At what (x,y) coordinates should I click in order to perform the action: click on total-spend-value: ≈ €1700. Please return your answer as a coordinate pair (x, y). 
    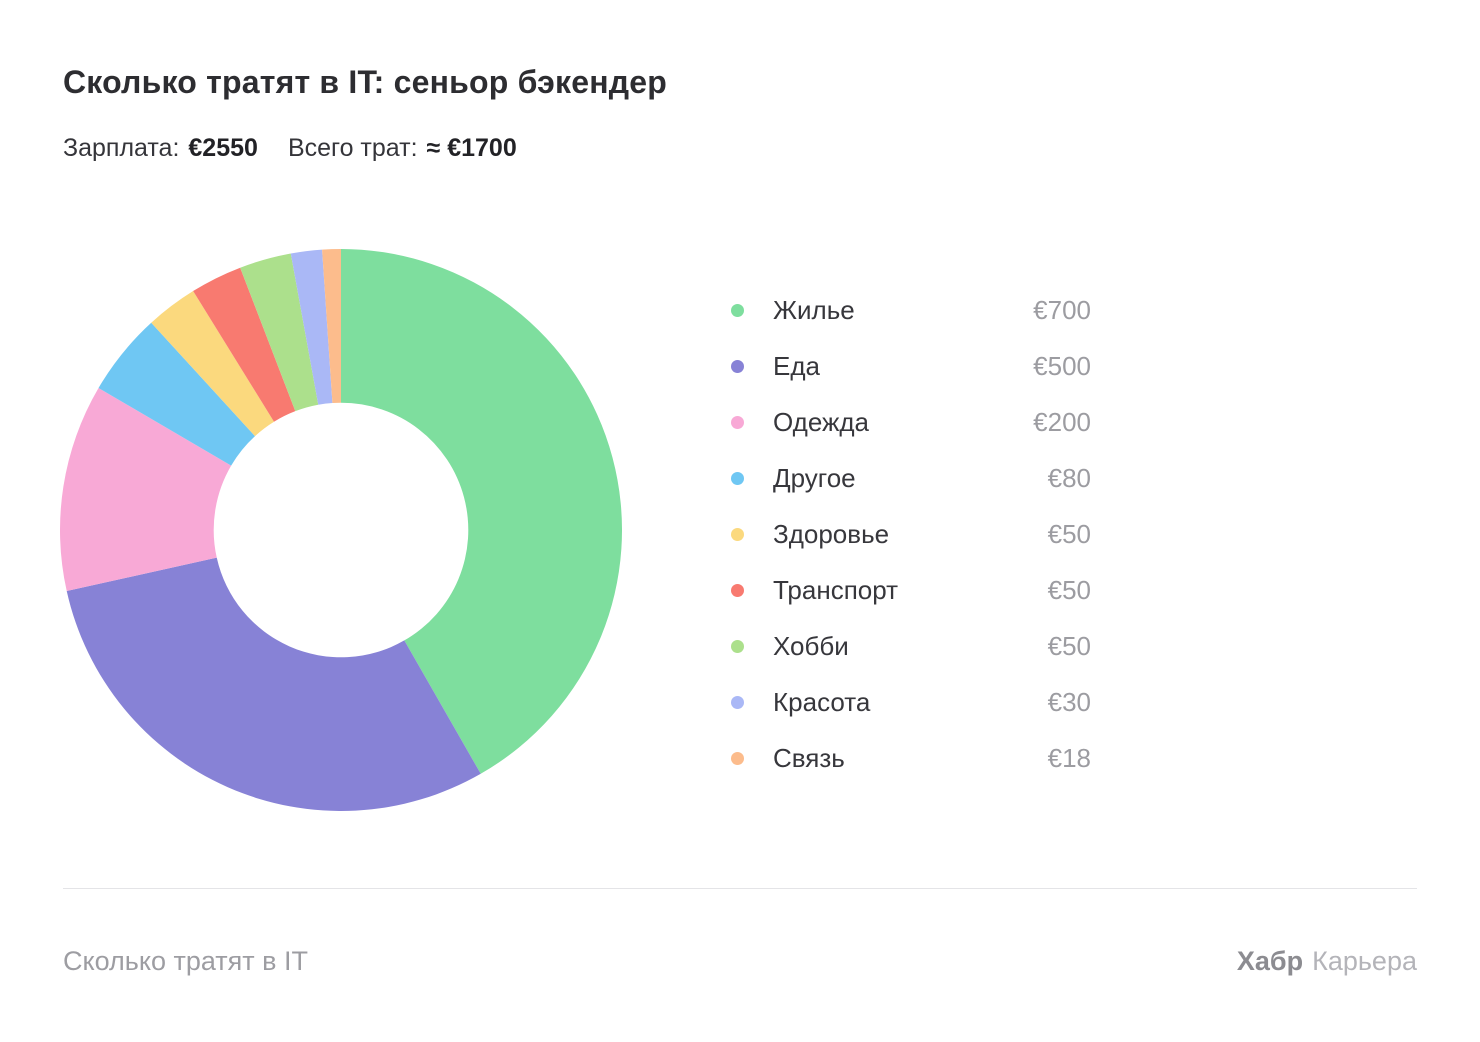
    Looking at the image, I should click on (471, 148).